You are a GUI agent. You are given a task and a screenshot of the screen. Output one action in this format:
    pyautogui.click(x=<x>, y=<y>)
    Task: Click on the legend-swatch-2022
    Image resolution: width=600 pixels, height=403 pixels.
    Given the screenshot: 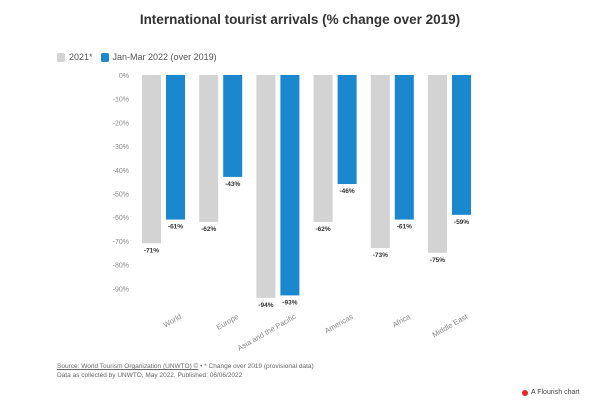 What is the action you would take?
    pyautogui.click(x=104, y=57)
    